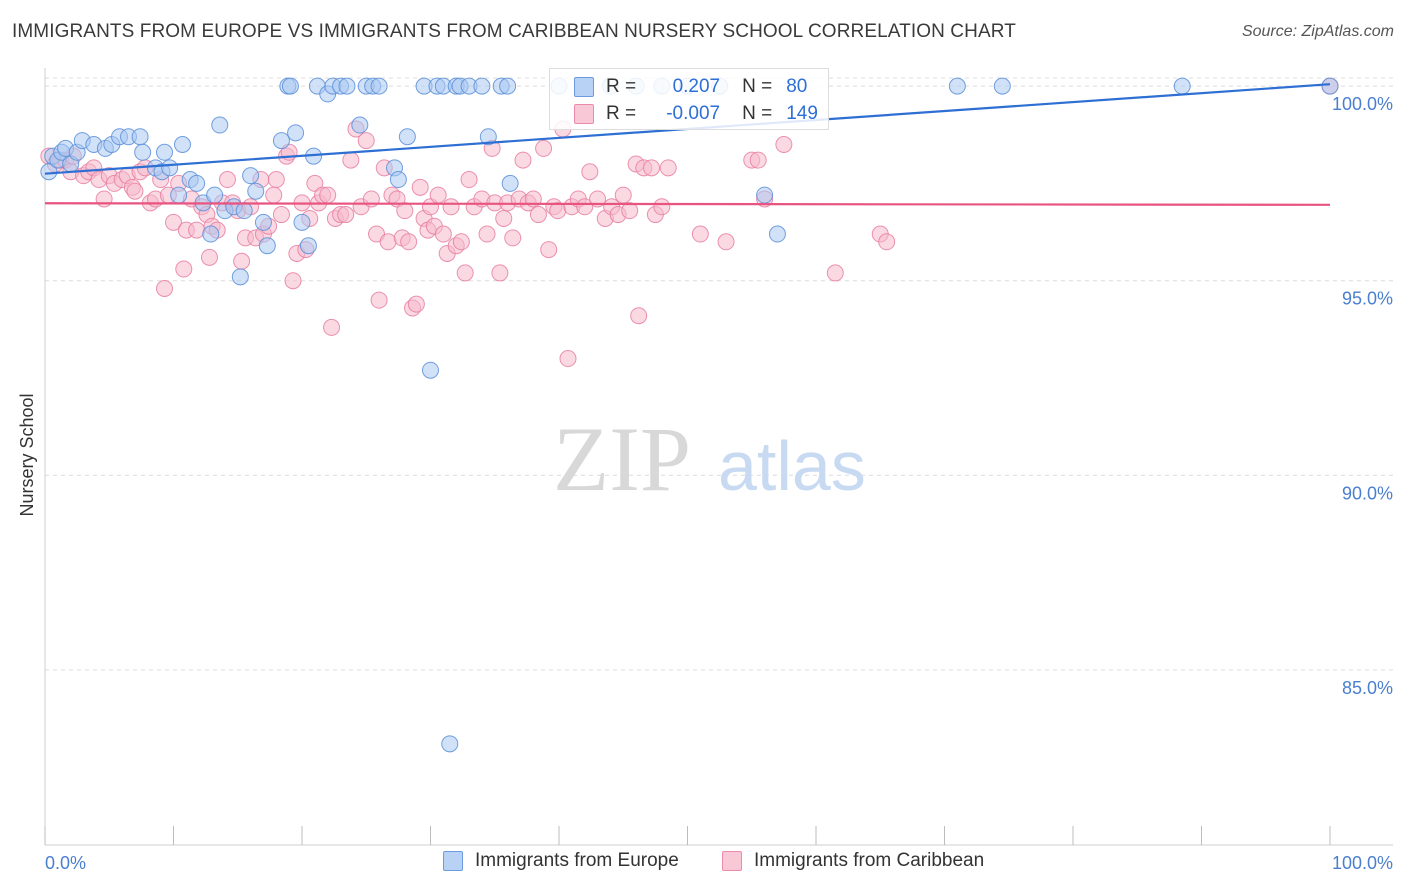  I want to click on bottom-europe-swatch, so click(453, 861).